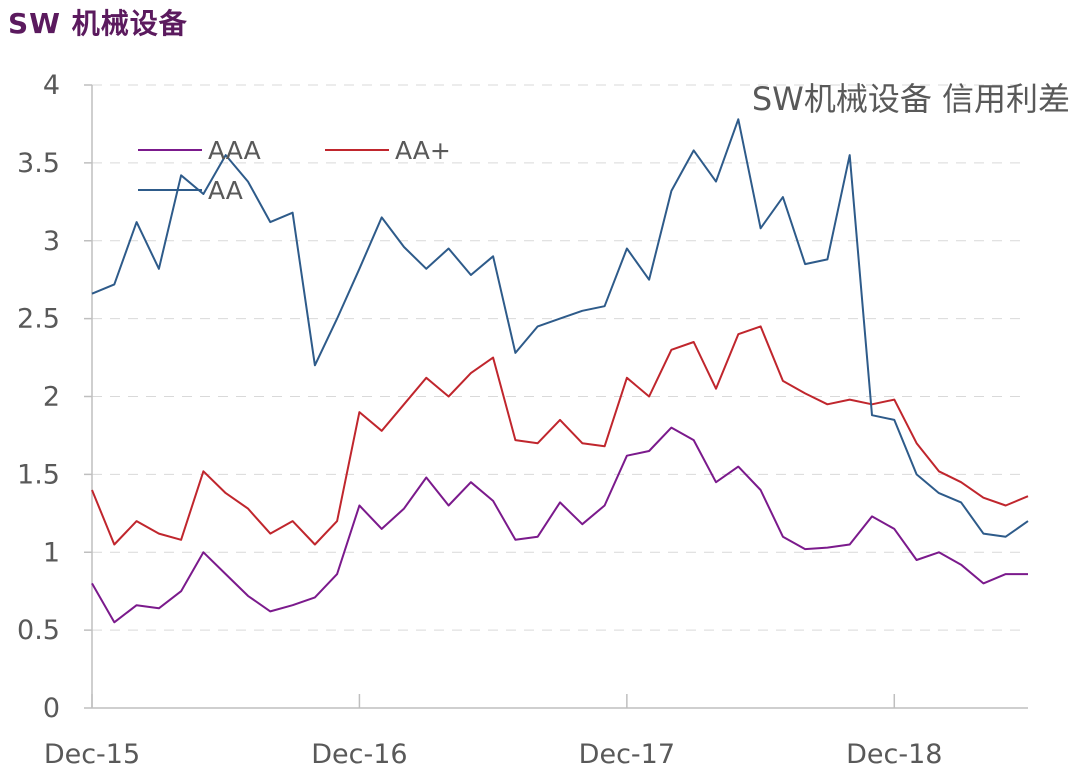 The width and height of the screenshot is (1080, 783). I want to click on y-tick-label: 3, so click(51, 241).